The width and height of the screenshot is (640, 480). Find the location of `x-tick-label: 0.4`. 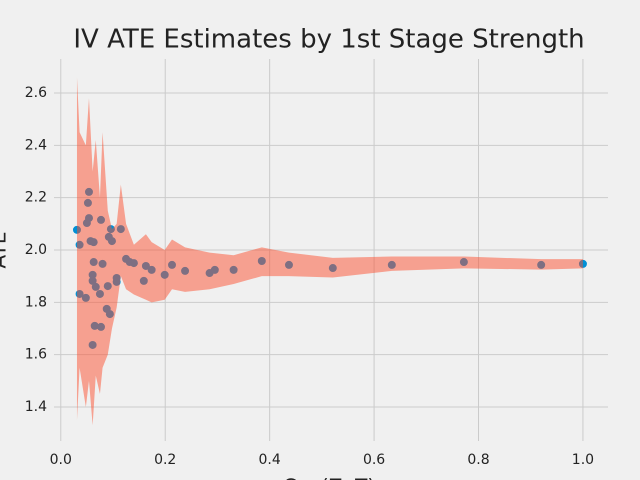

x-tick-label: 0.4 is located at coordinates (270, 460).